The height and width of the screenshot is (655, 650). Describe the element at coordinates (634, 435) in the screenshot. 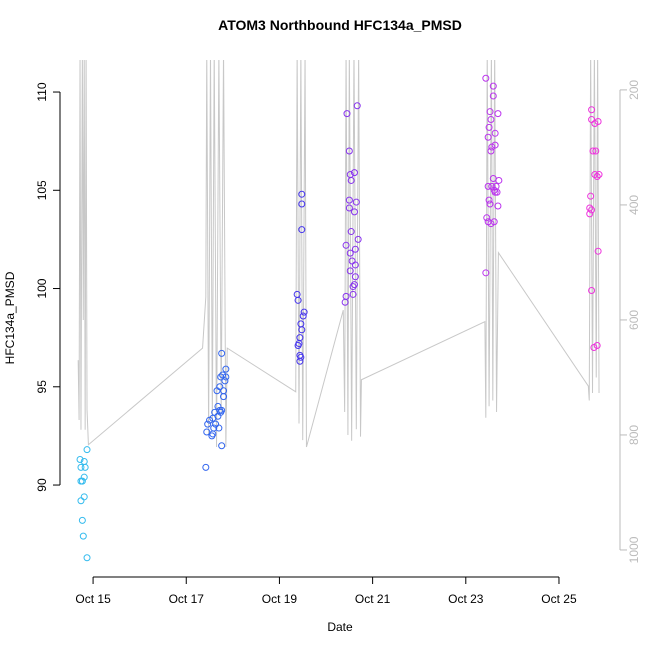

I see `y2-tick-label: 800` at that location.